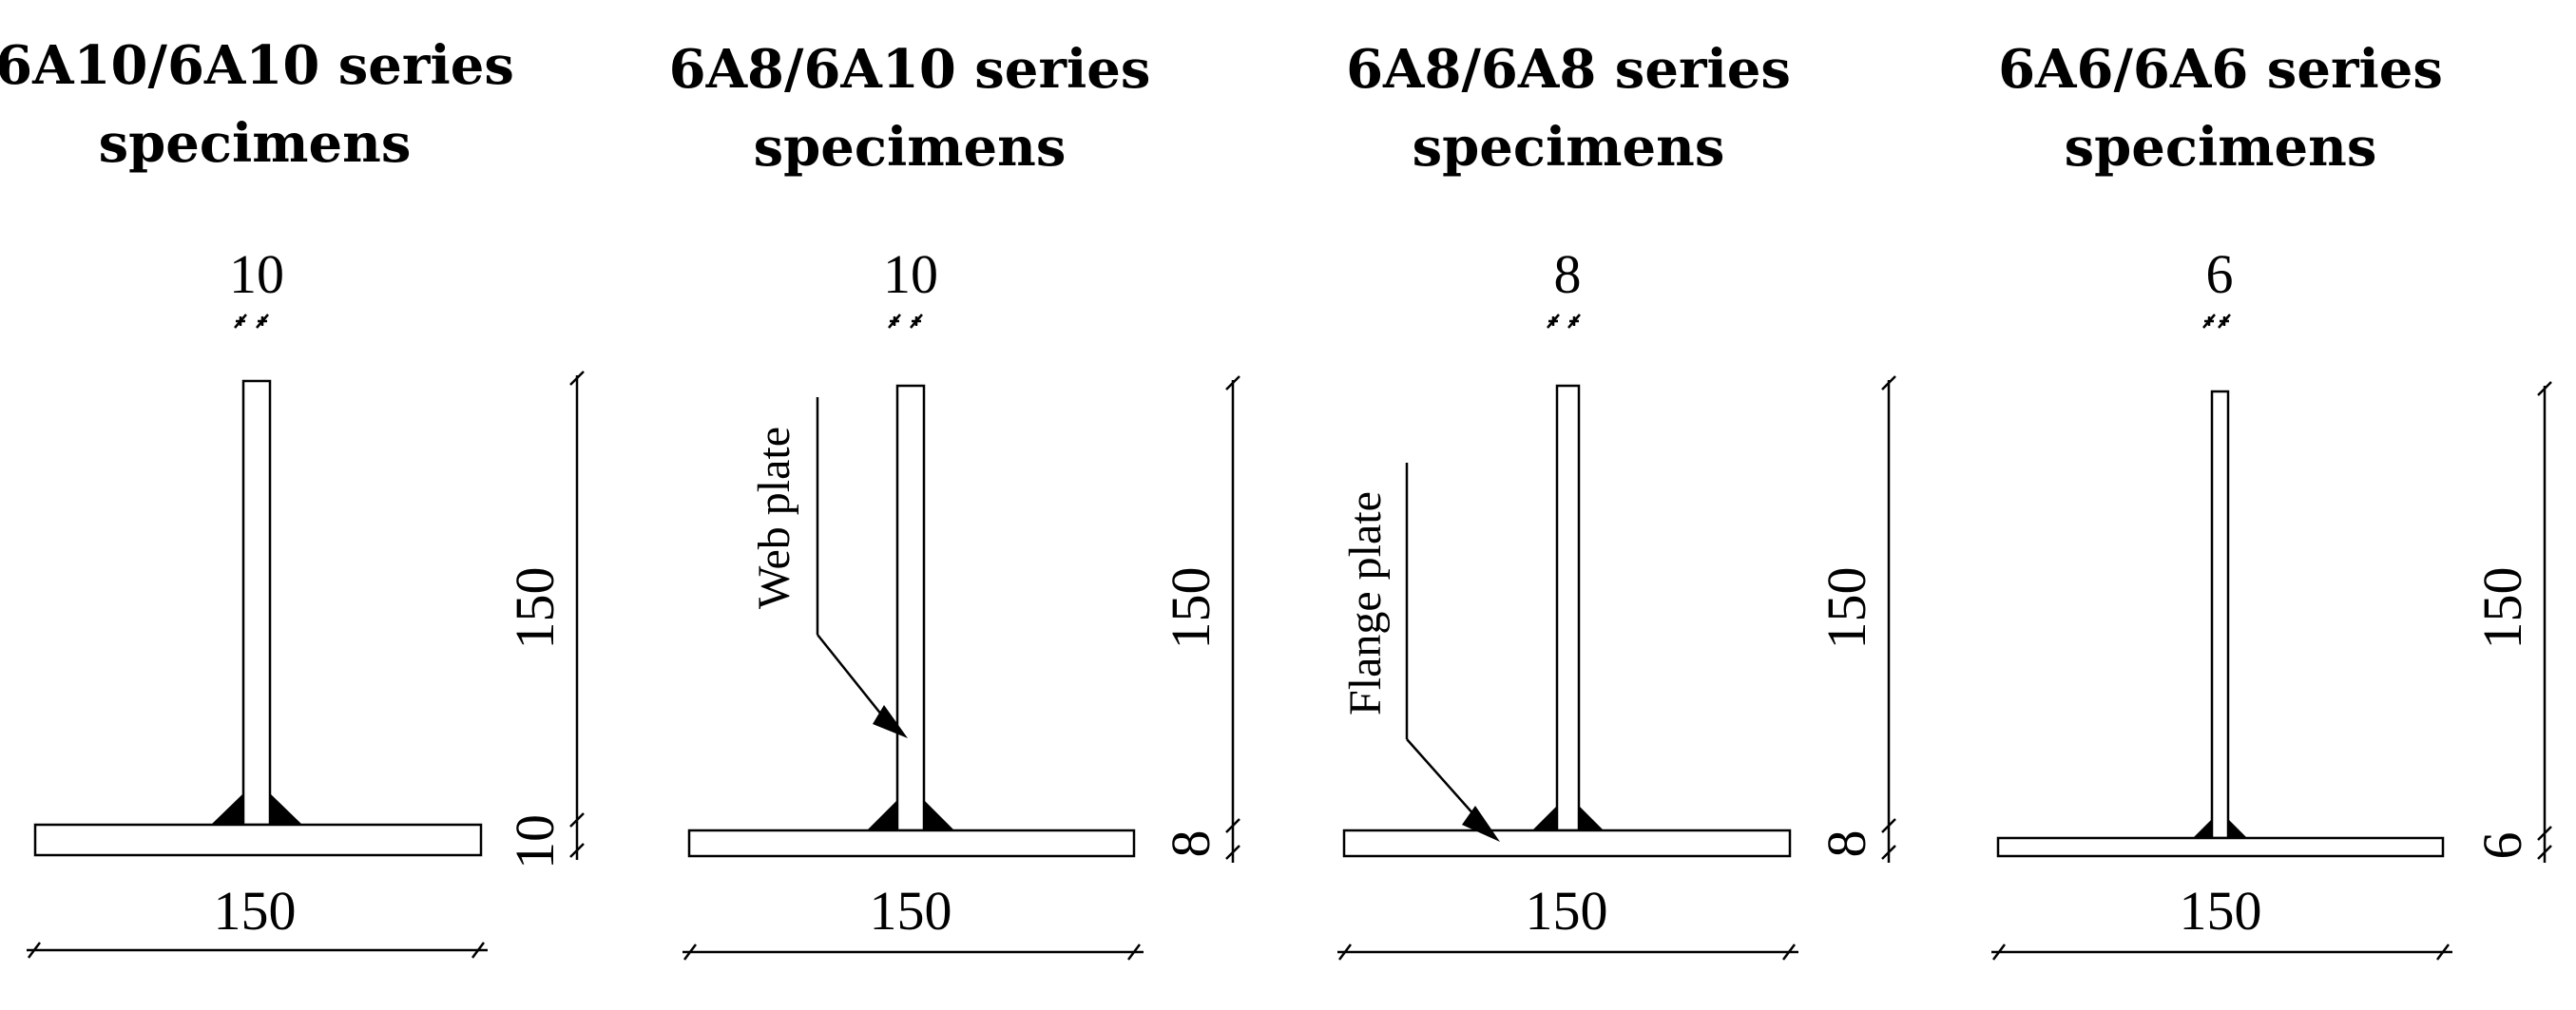 This screenshot has width=2576, height=1010. I want to click on specimen-title-line1: 6A8/6A10 series, so click(910, 69).